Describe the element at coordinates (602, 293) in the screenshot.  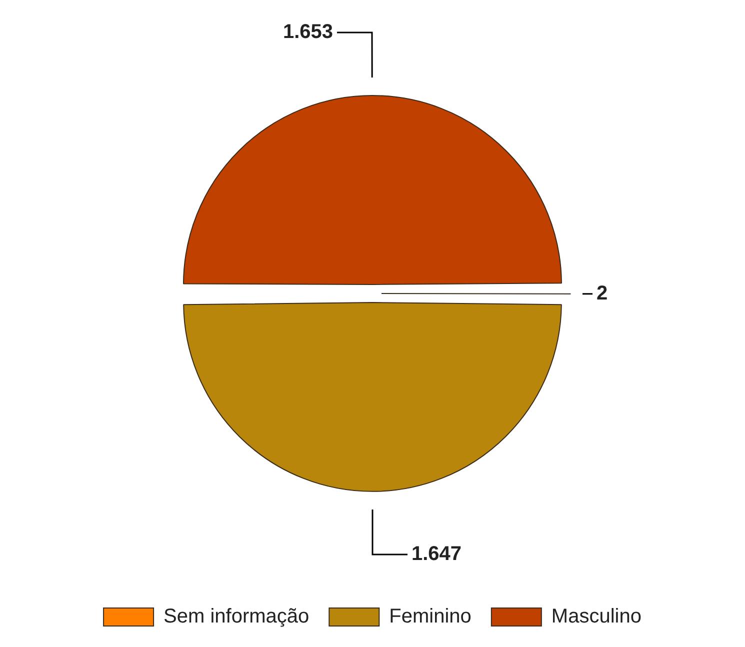
I see `data-label: 2` at that location.